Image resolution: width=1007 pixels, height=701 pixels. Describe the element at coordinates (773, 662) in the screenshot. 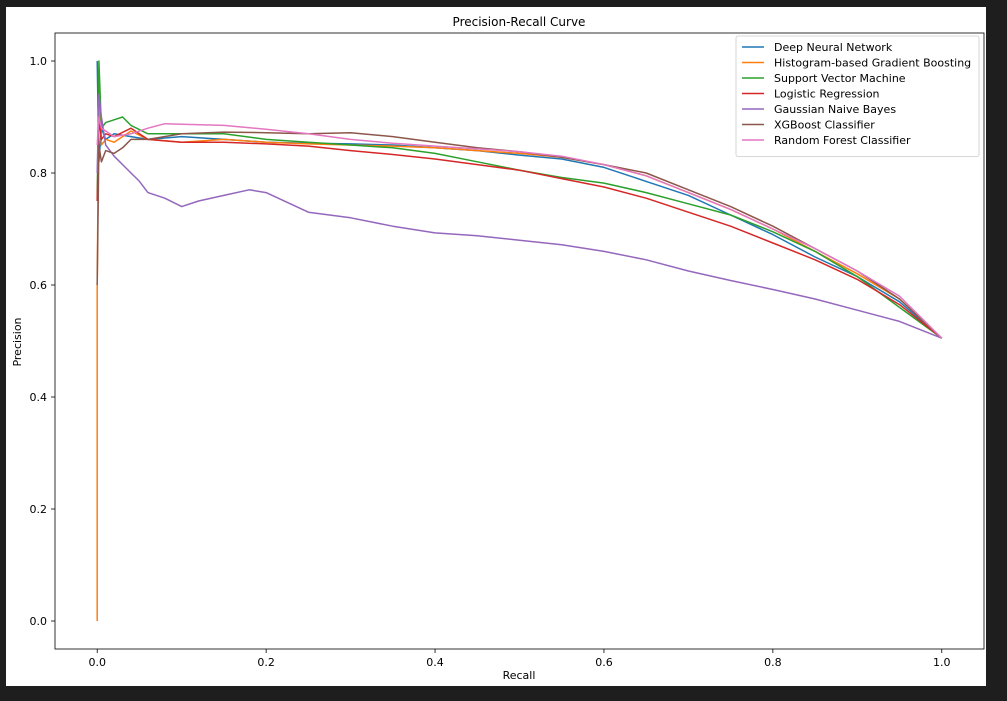

I see `x-tick-label: 0.8` at that location.